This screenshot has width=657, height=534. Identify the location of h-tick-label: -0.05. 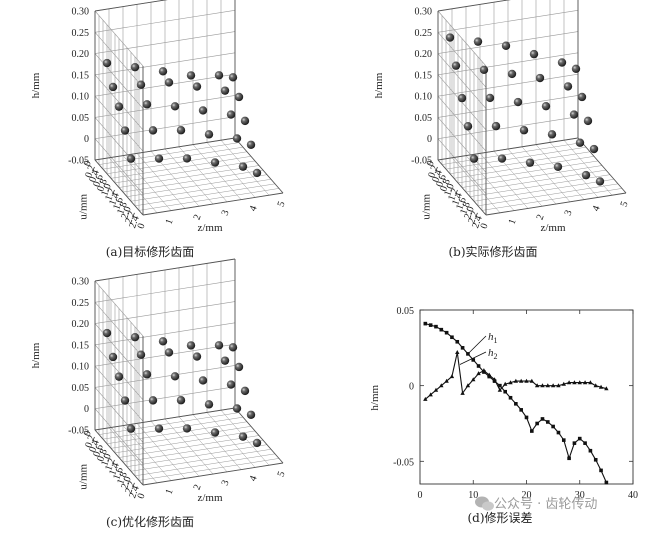
(421, 161).